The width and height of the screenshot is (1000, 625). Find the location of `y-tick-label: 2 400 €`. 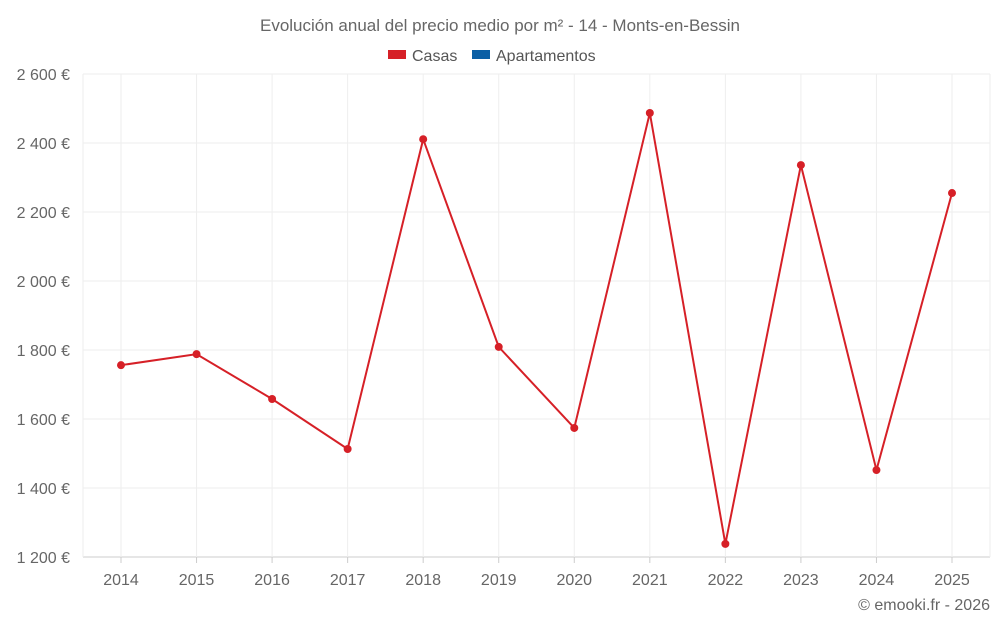

y-tick-label: 2 400 € is located at coordinates (43, 144).